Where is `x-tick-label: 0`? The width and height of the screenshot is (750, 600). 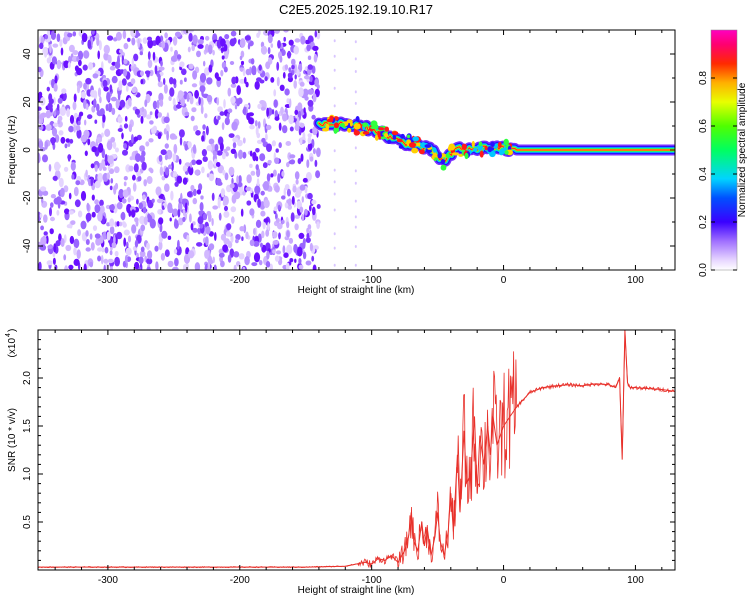 x-tick-label: 0 is located at coordinates (504, 580).